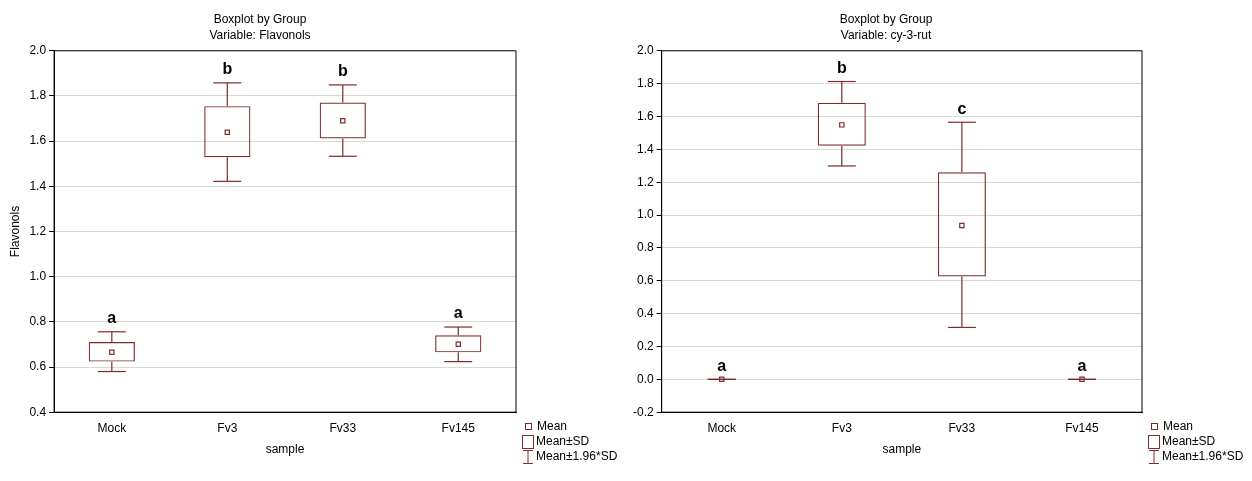 This screenshot has width=1252, height=481. What do you see at coordinates (643, 411) in the screenshot?
I see `y-tick-label: -0.2` at bounding box center [643, 411].